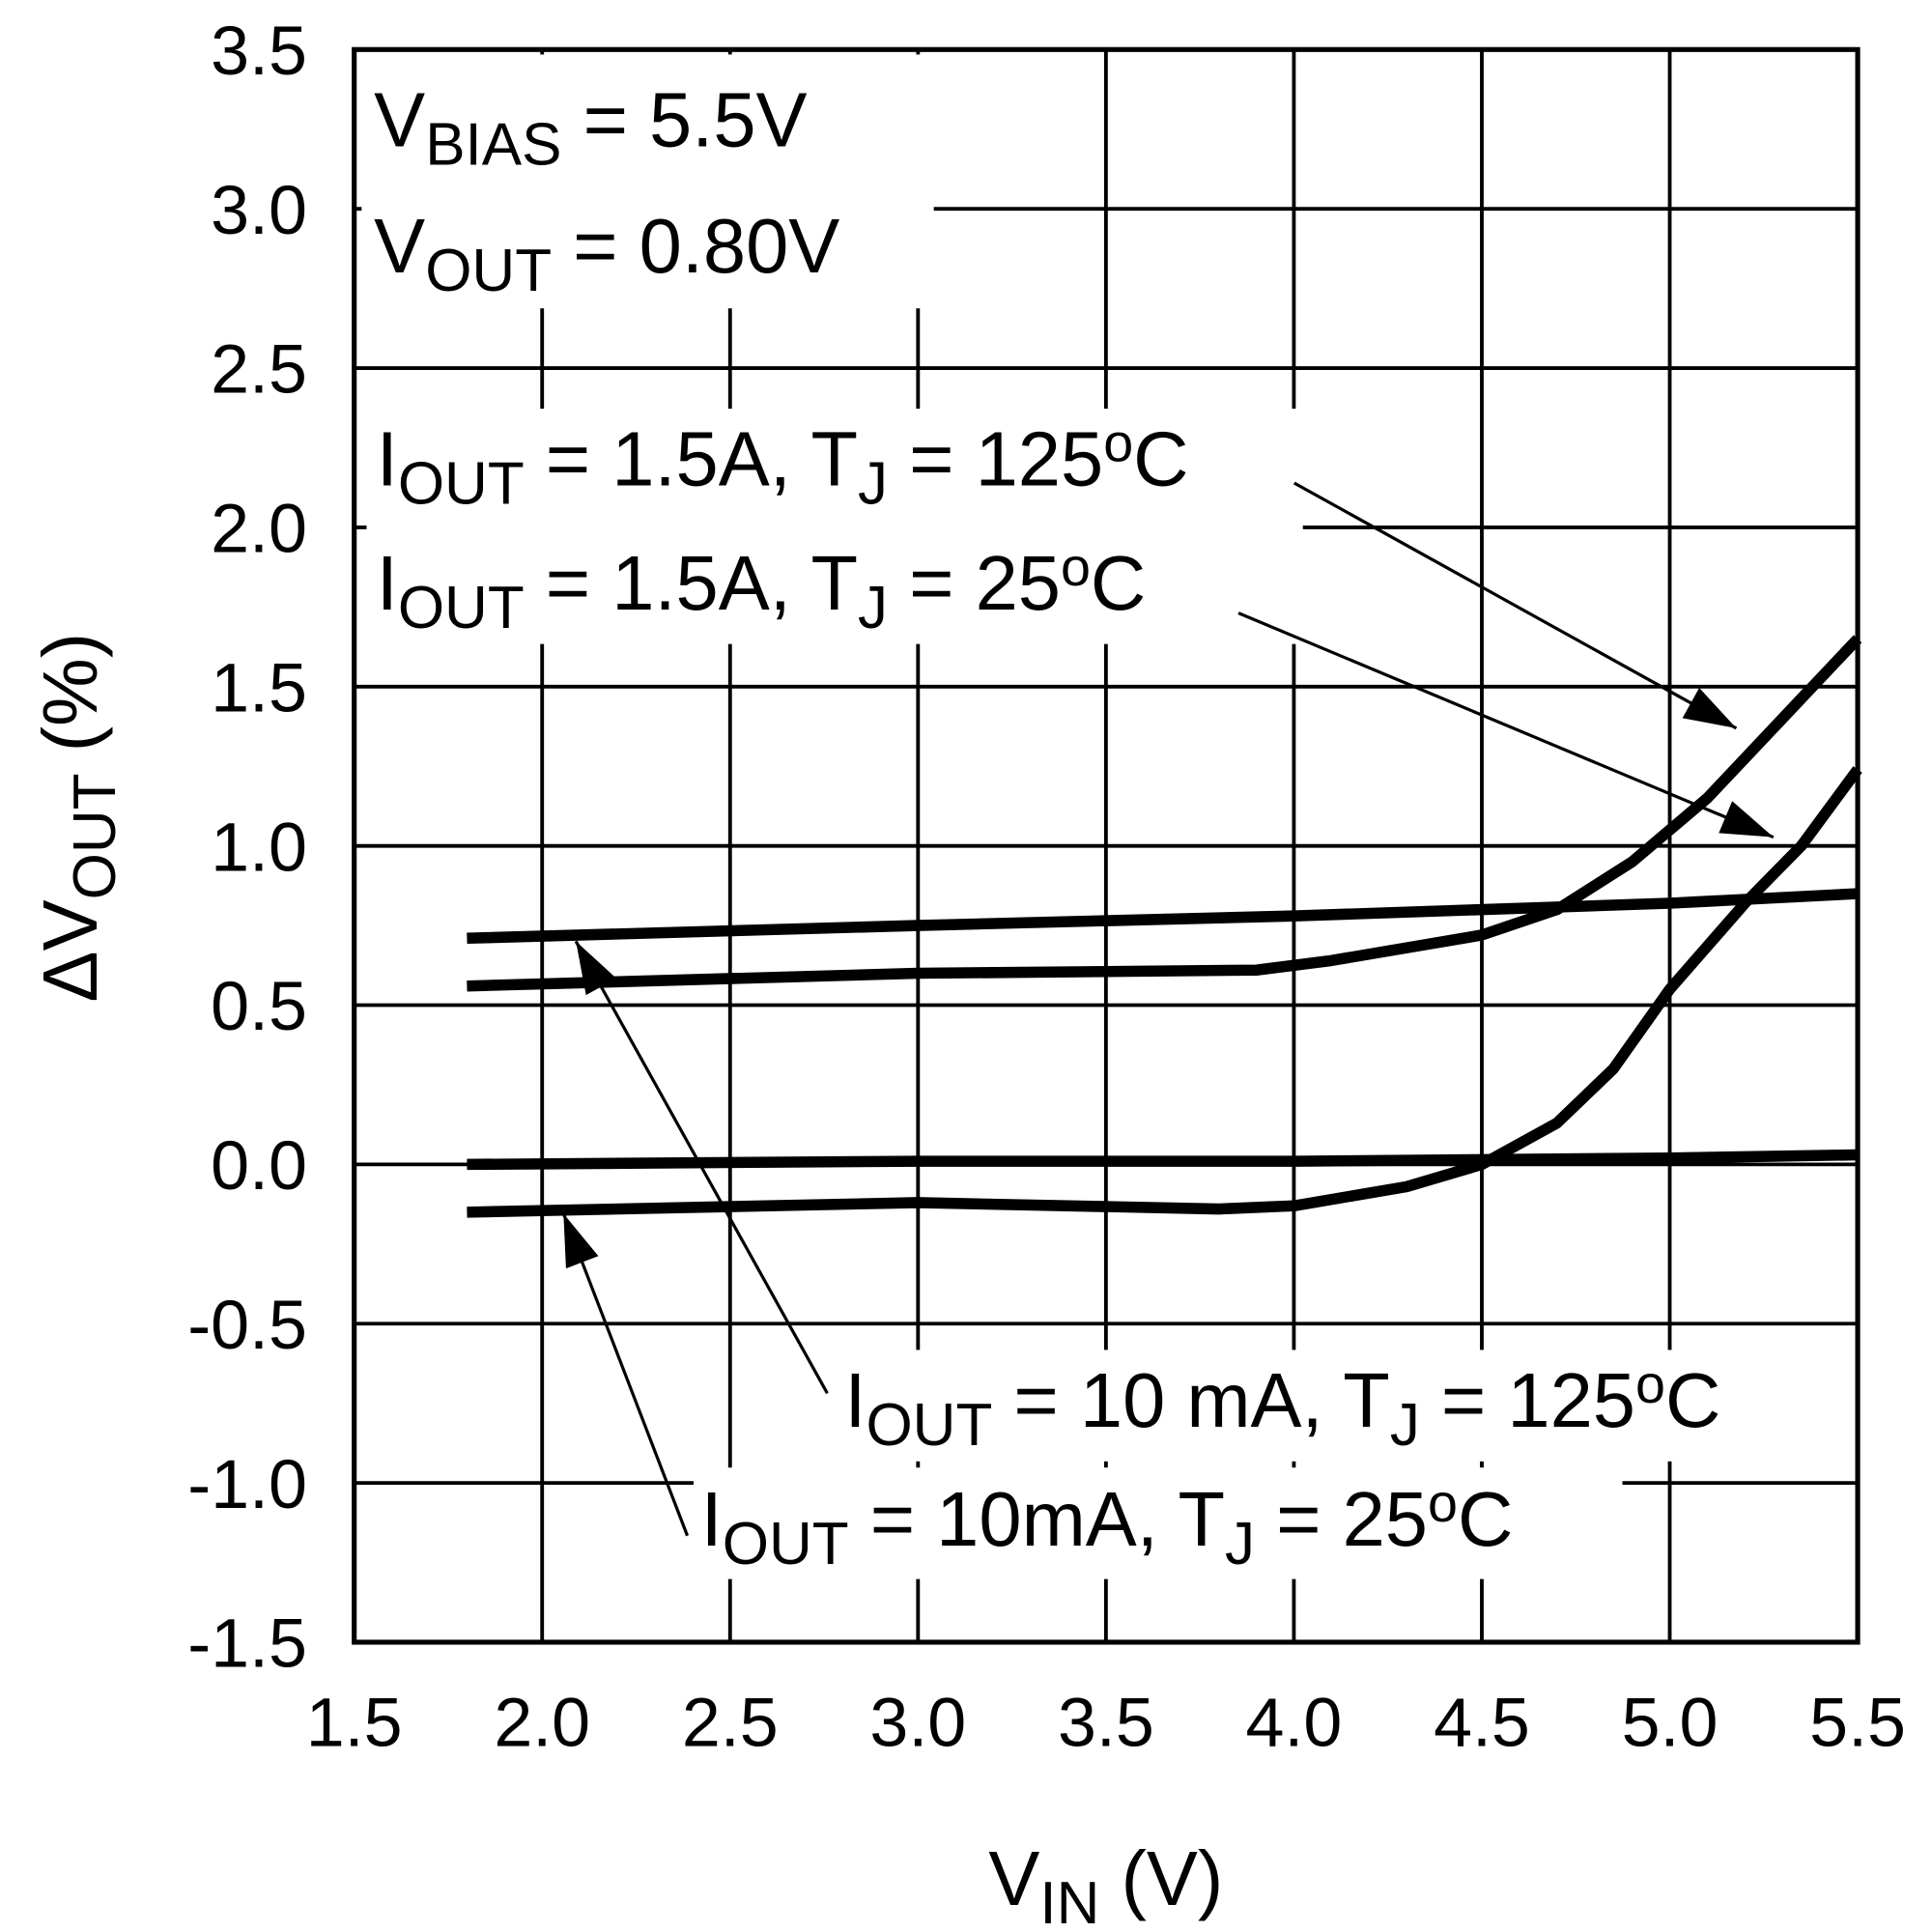 This screenshot has width=1932, height=1932. What do you see at coordinates (259, 529) in the screenshot?
I see `y-tick-label: 2.0` at bounding box center [259, 529].